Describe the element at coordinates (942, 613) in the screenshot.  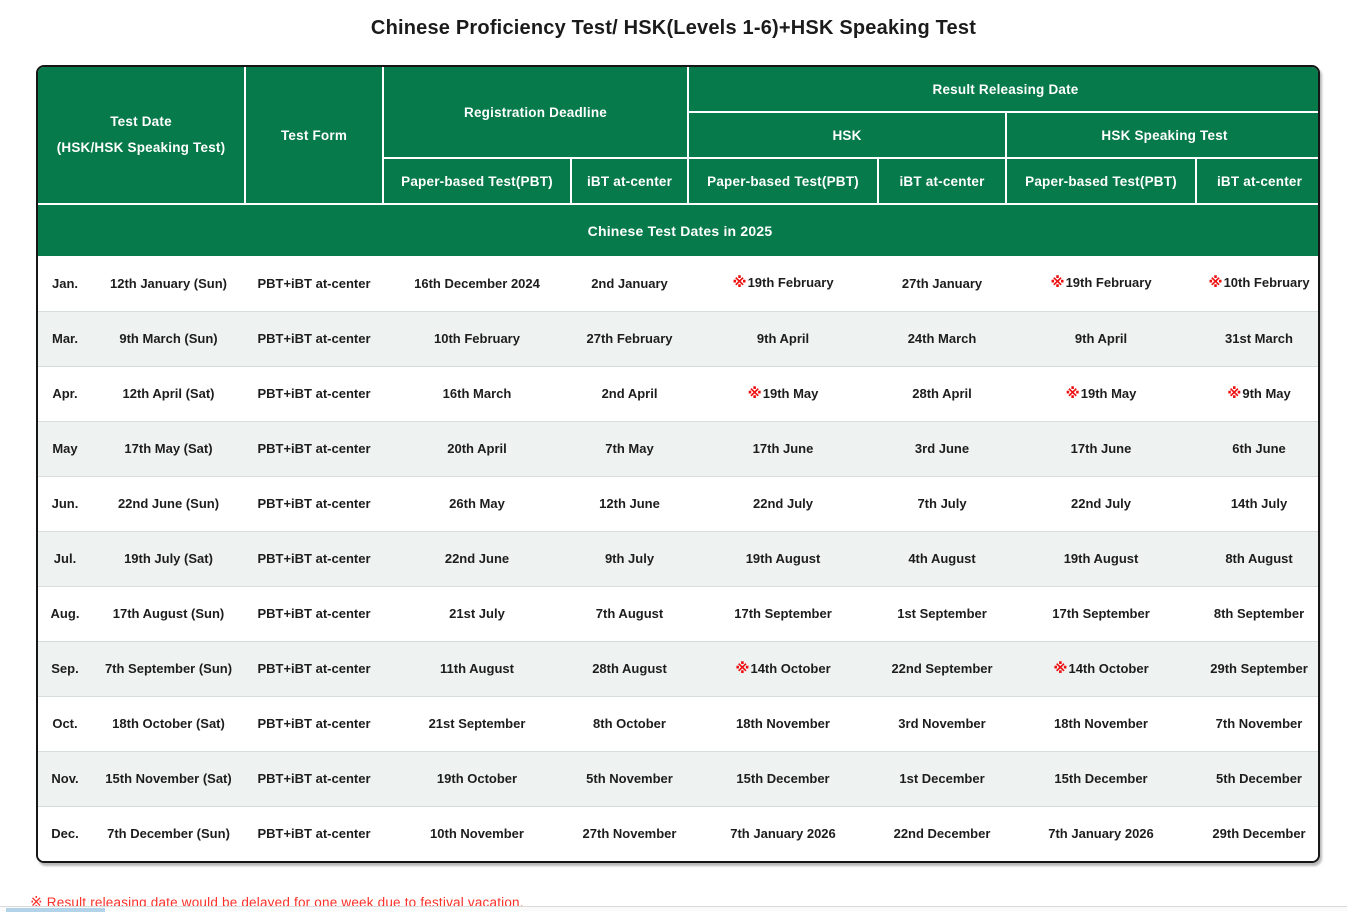
I see `hsk-ibt-cell: 1st September` at that location.